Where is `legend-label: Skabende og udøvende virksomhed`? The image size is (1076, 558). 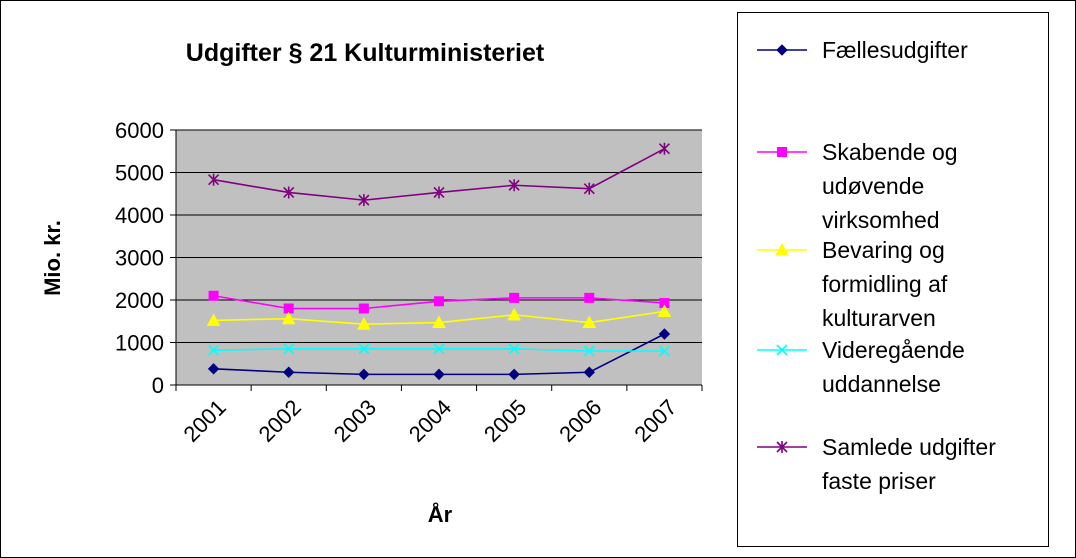
legend-label: Skabende og udøvende virksomhed is located at coordinates (890, 186).